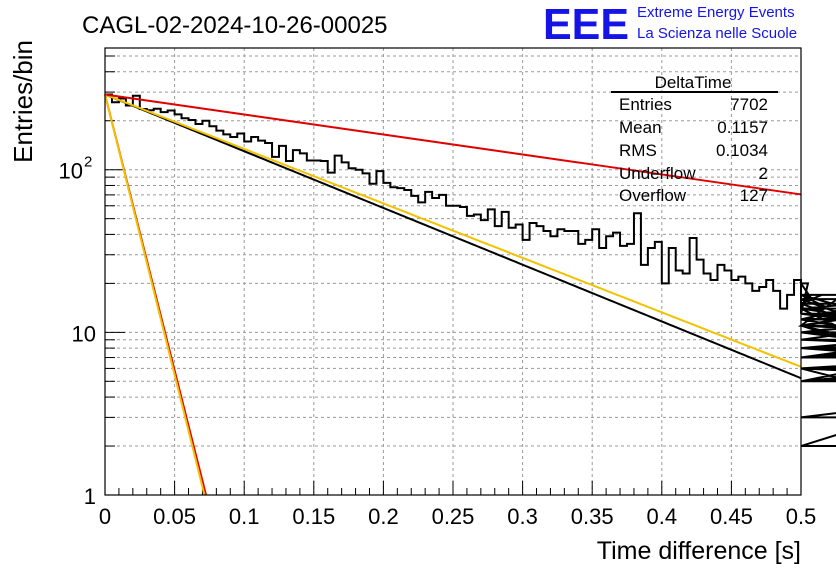 This screenshot has width=836, height=572. I want to click on stats-underflow-value: 2, so click(763, 173).